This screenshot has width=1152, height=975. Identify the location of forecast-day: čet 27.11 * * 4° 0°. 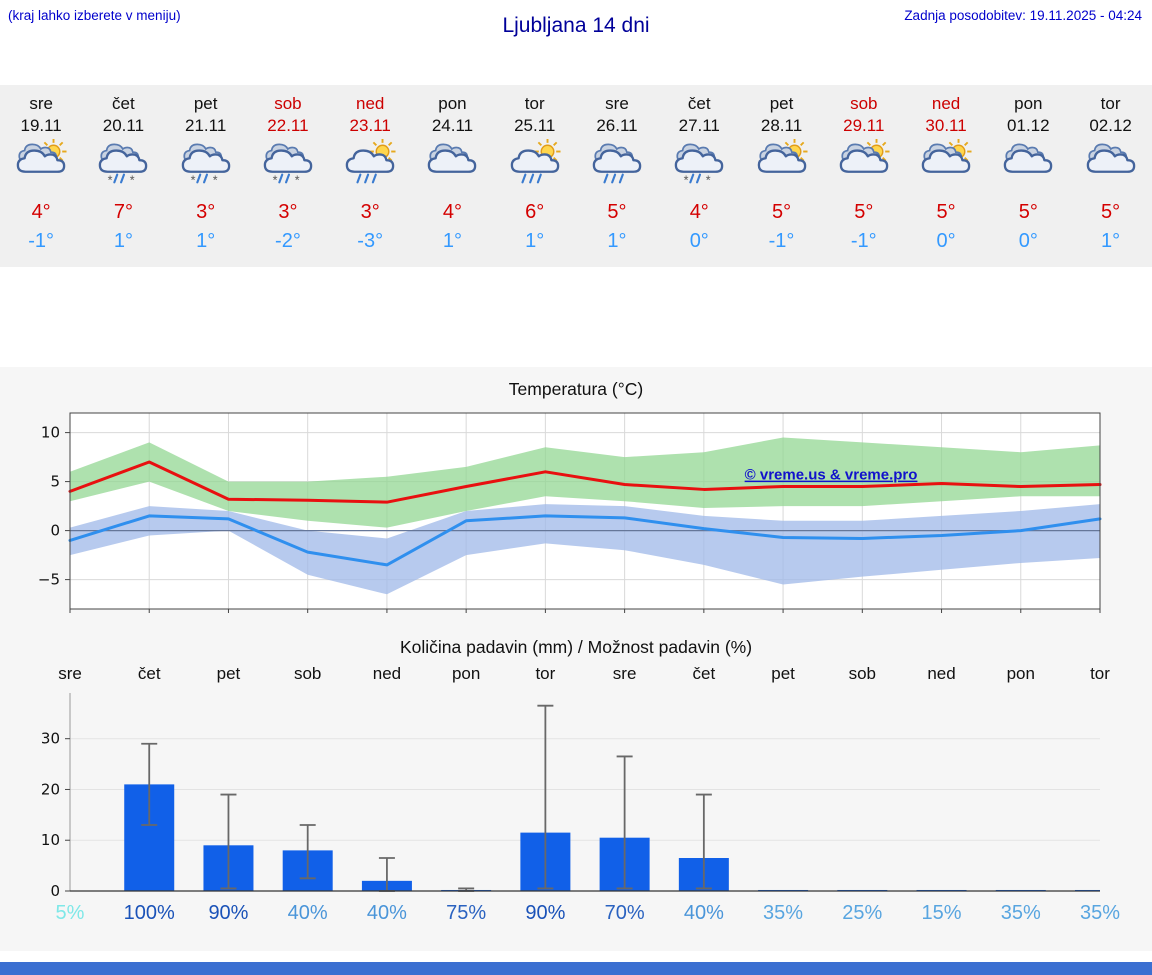
(699, 174).